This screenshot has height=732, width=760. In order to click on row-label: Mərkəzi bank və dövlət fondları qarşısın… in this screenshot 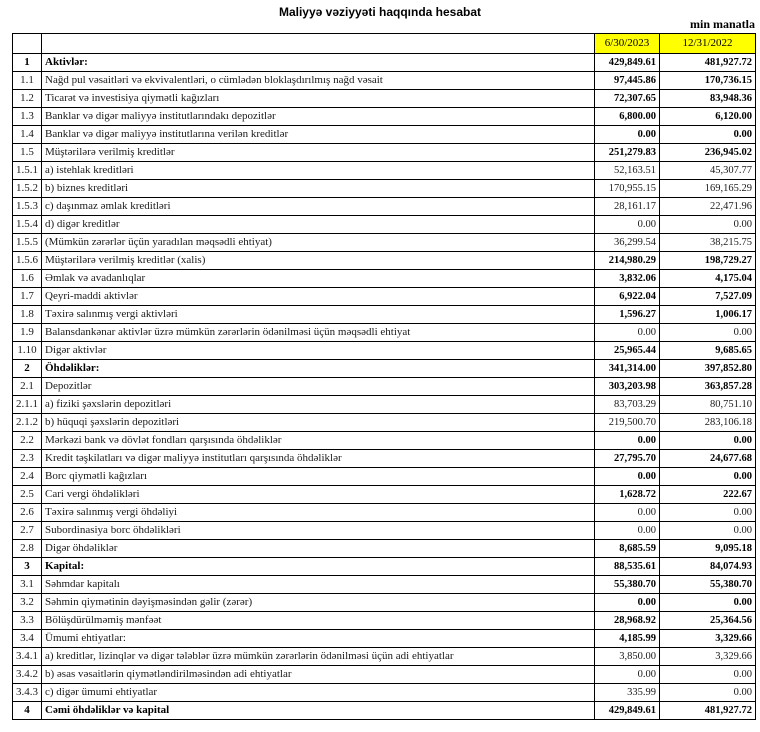, I will do `click(318, 440)`.